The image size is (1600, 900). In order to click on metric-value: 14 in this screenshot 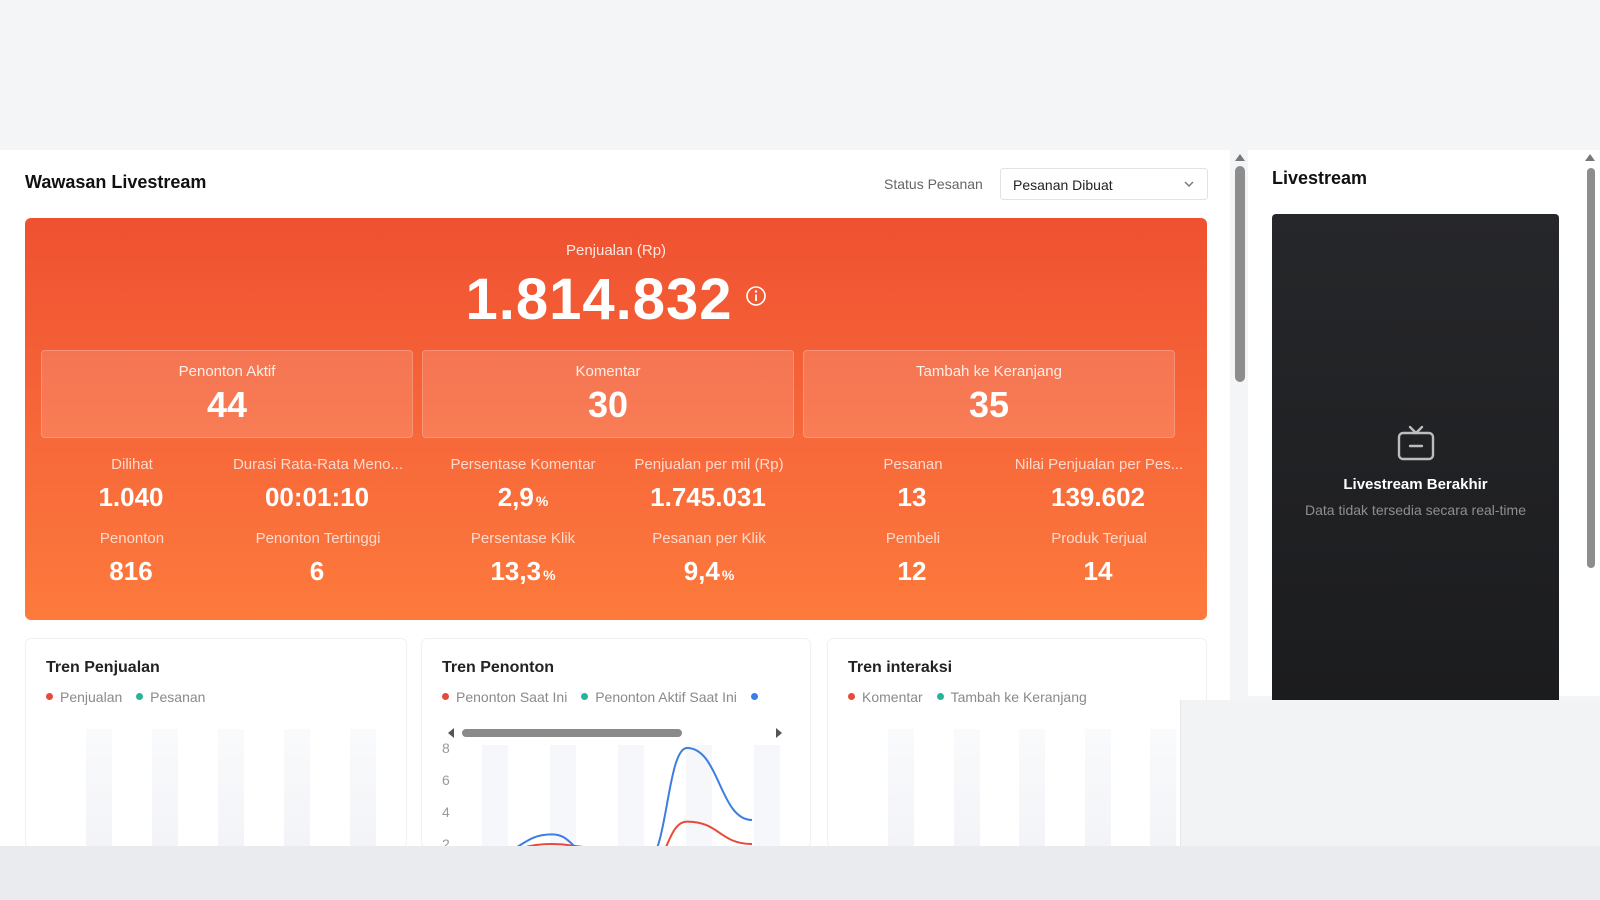, I will do `click(1098, 571)`.